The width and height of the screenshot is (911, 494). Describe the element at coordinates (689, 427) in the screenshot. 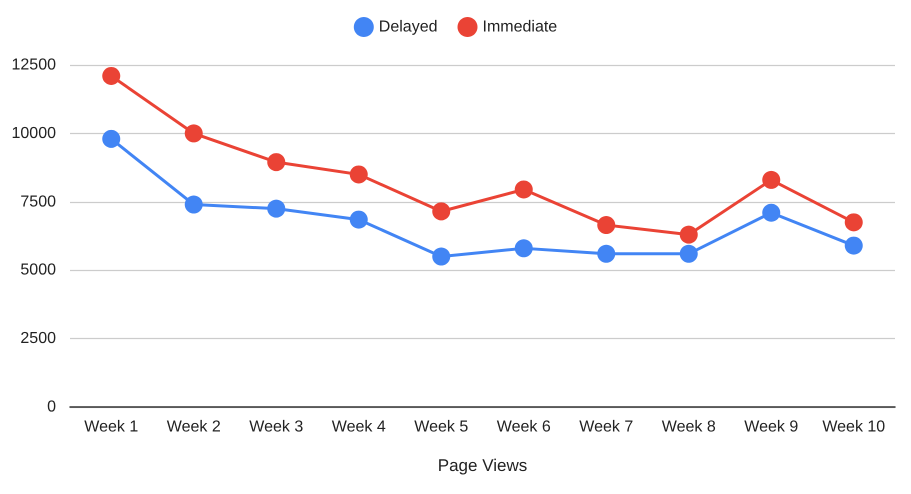

I see `x-tick-label: Week 8` at that location.